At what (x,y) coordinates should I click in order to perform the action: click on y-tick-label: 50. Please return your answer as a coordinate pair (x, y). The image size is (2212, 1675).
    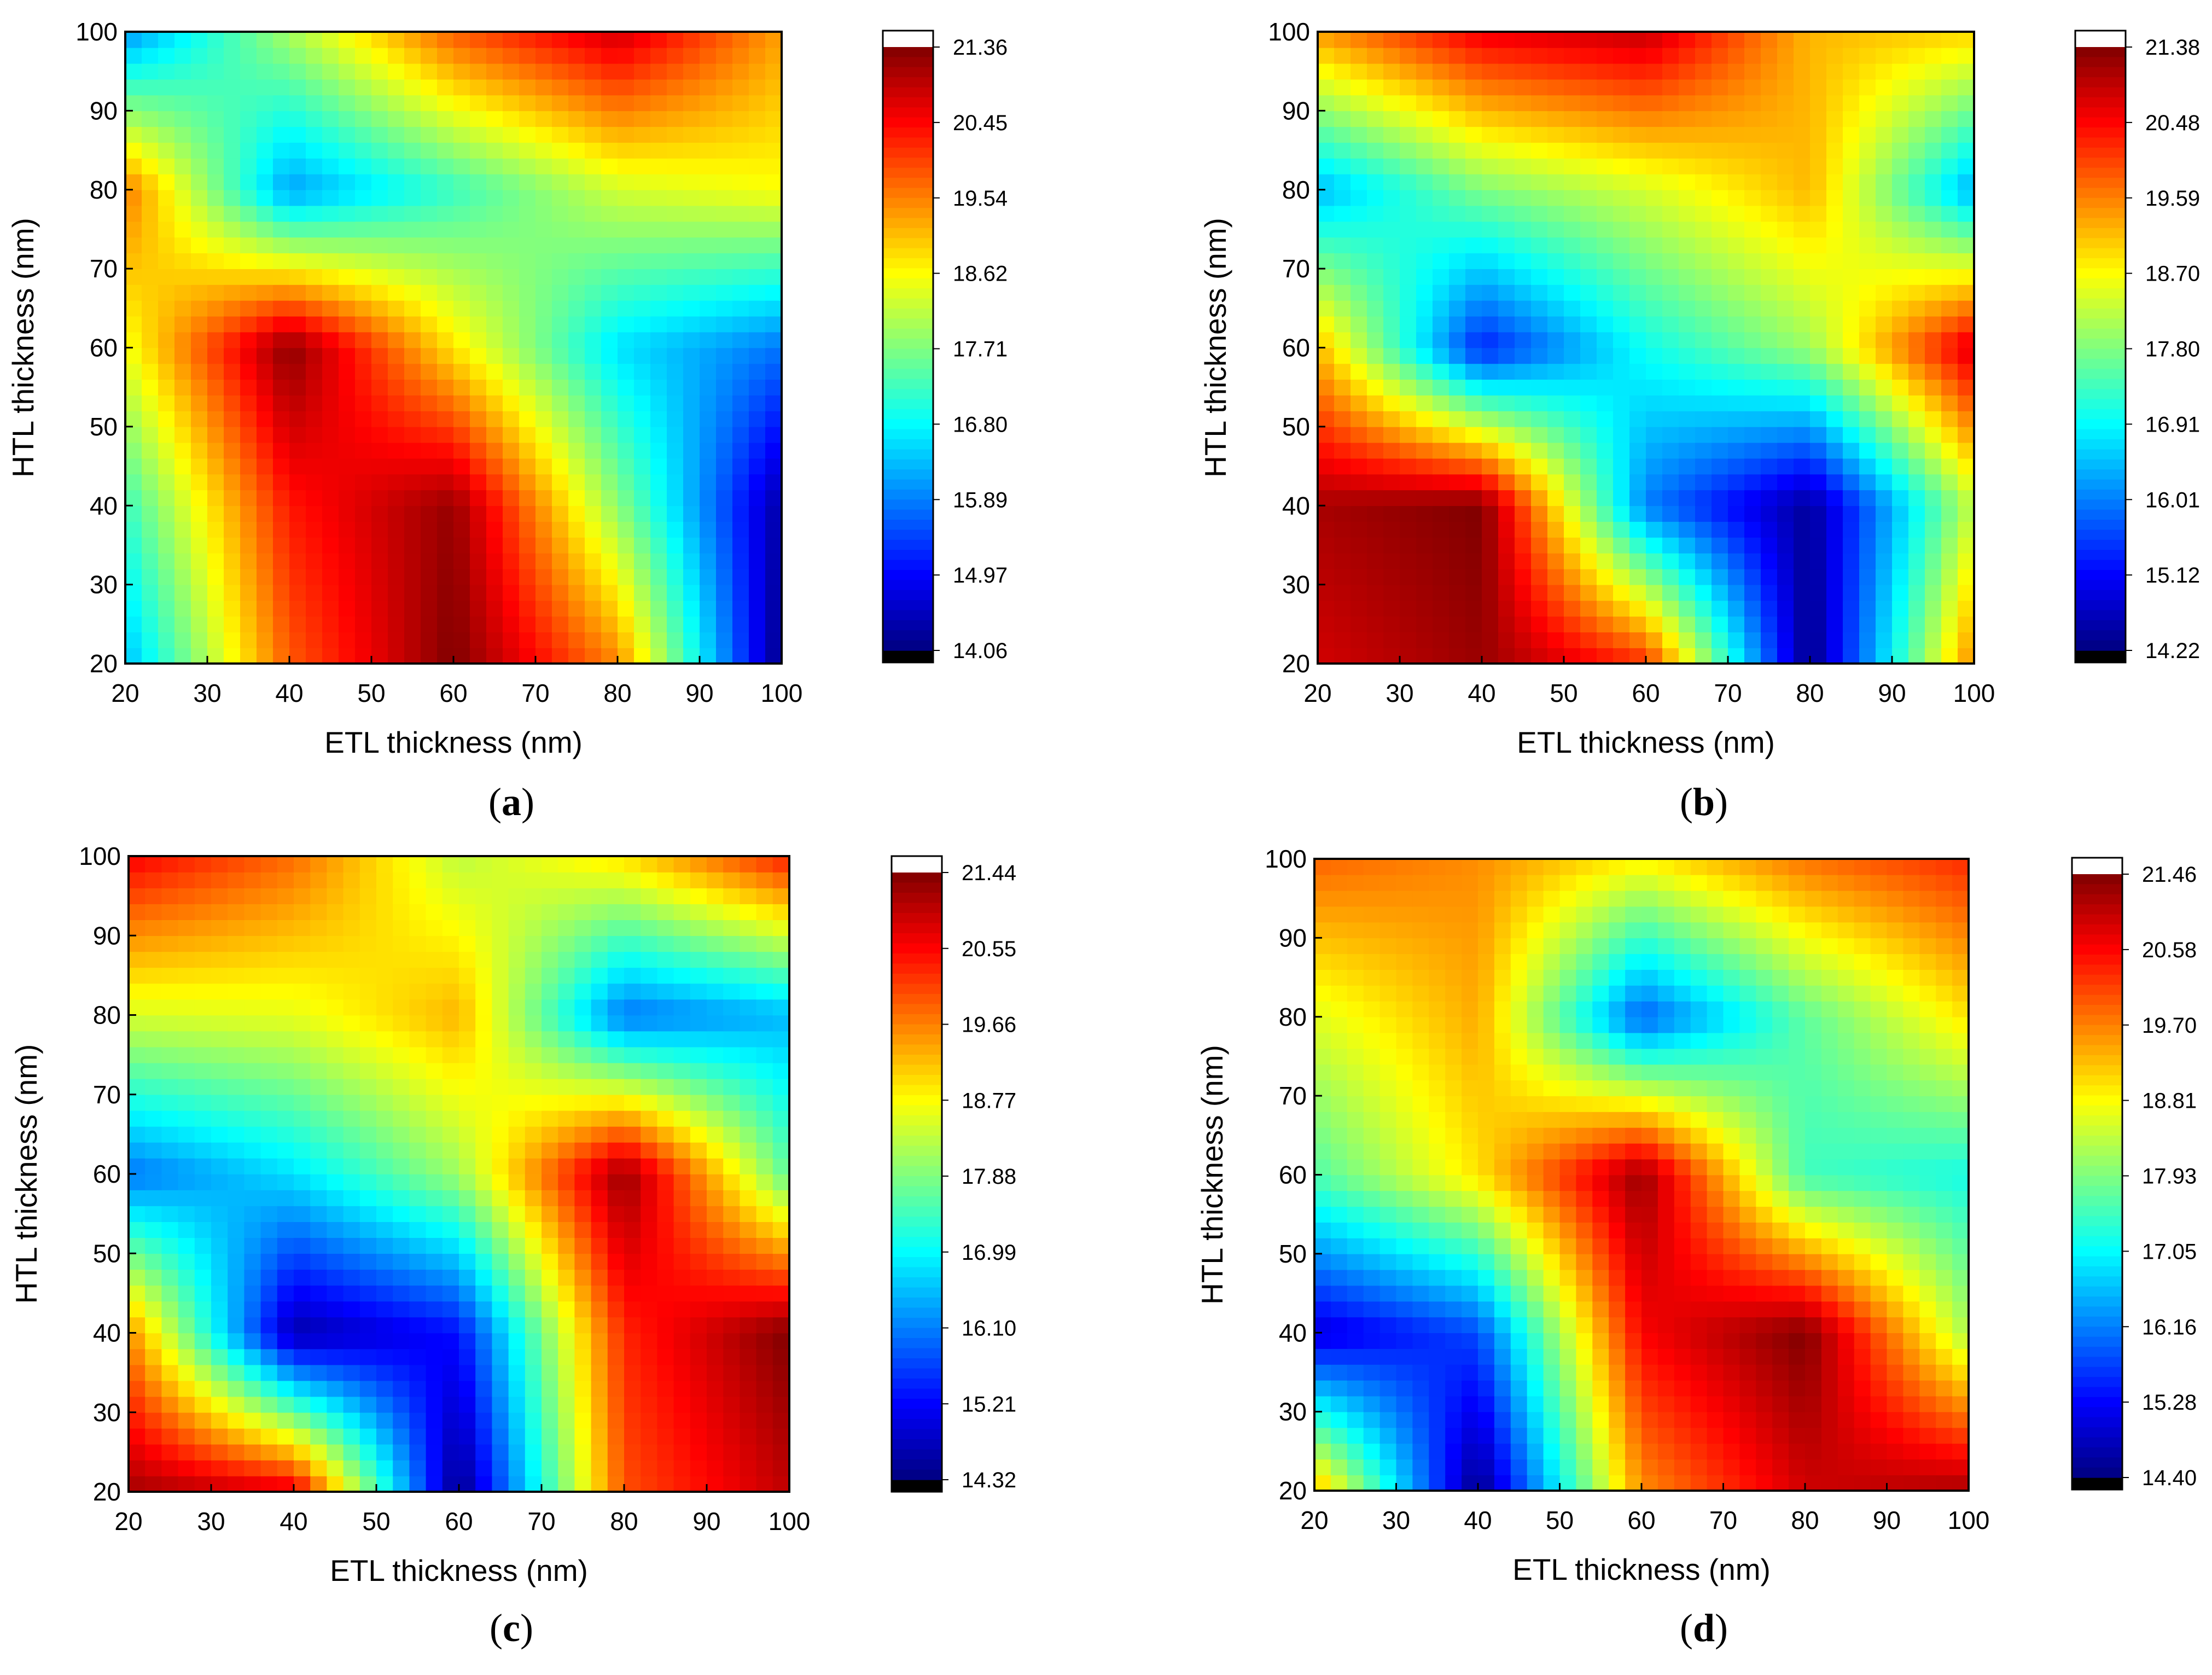
    Looking at the image, I should click on (104, 426).